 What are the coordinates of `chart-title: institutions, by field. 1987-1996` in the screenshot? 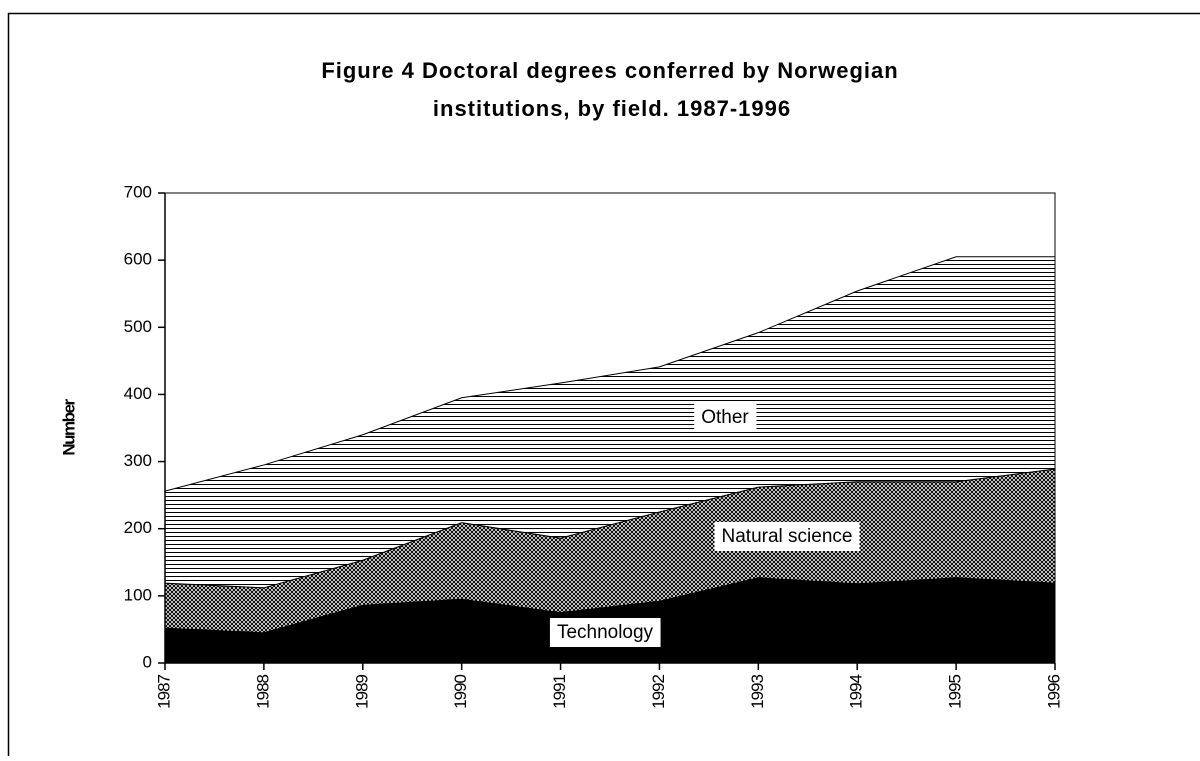 It's located at (612, 108).